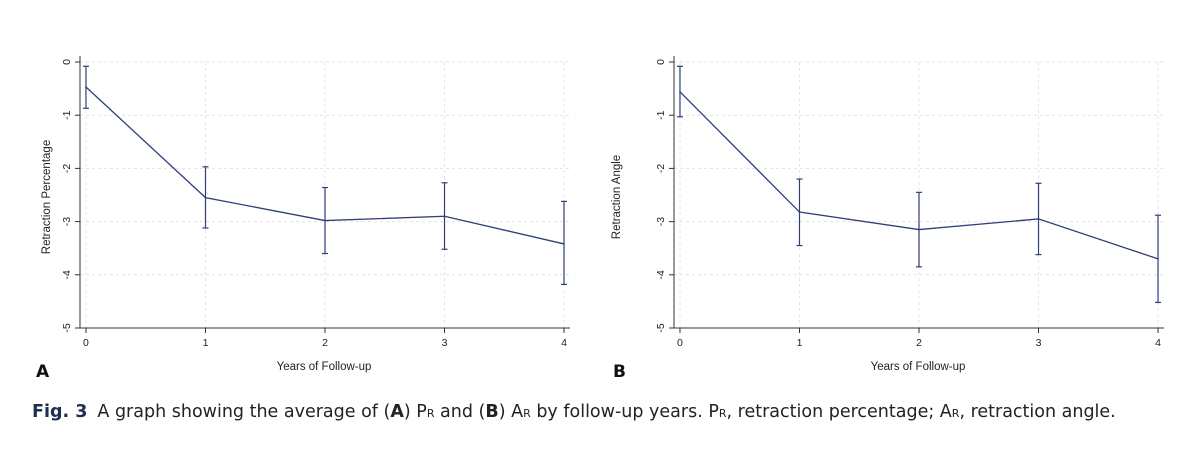  I want to click on panel-letter-a: A, so click(43, 372).